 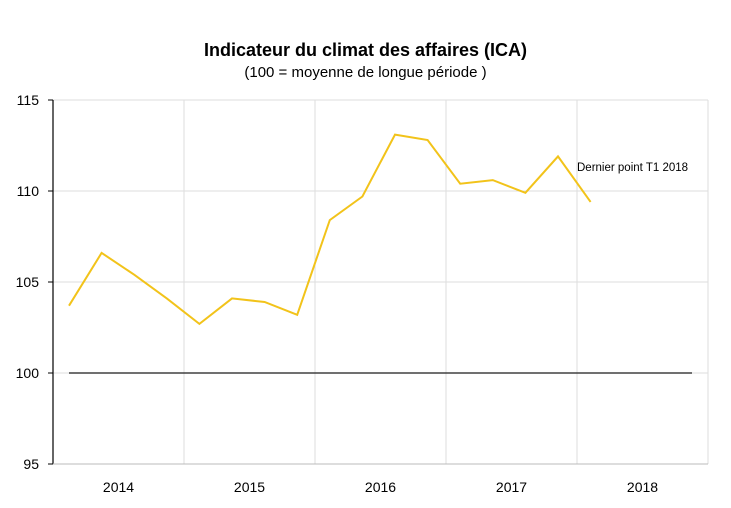 I want to click on y-axis-ticks: 95 100 105 110 115, so click(x=28, y=282).